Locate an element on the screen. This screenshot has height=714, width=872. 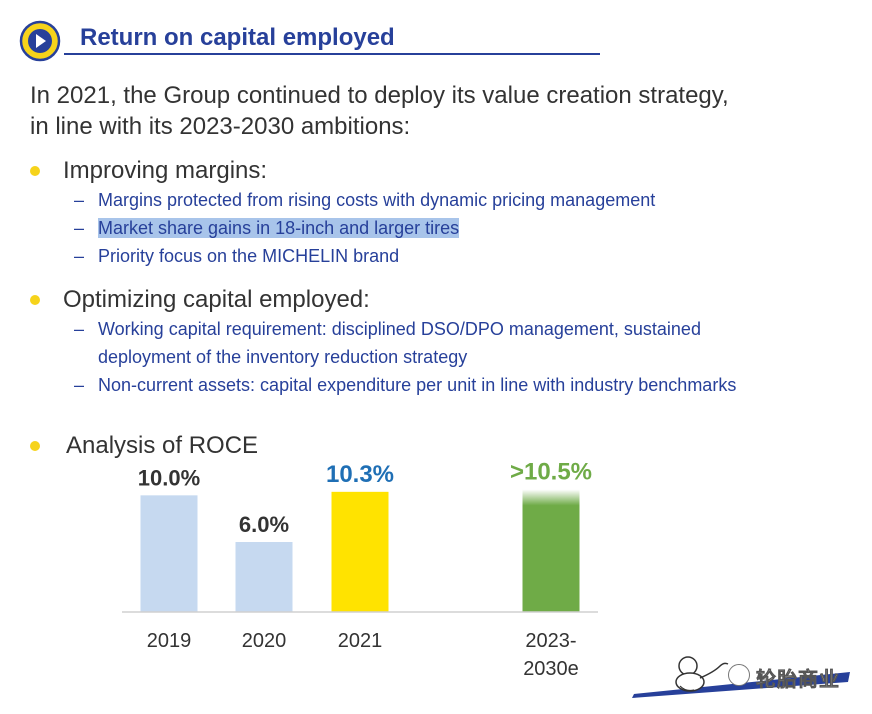
section-heading-roce: Analysis of ROCE is located at coordinates (162, 445).